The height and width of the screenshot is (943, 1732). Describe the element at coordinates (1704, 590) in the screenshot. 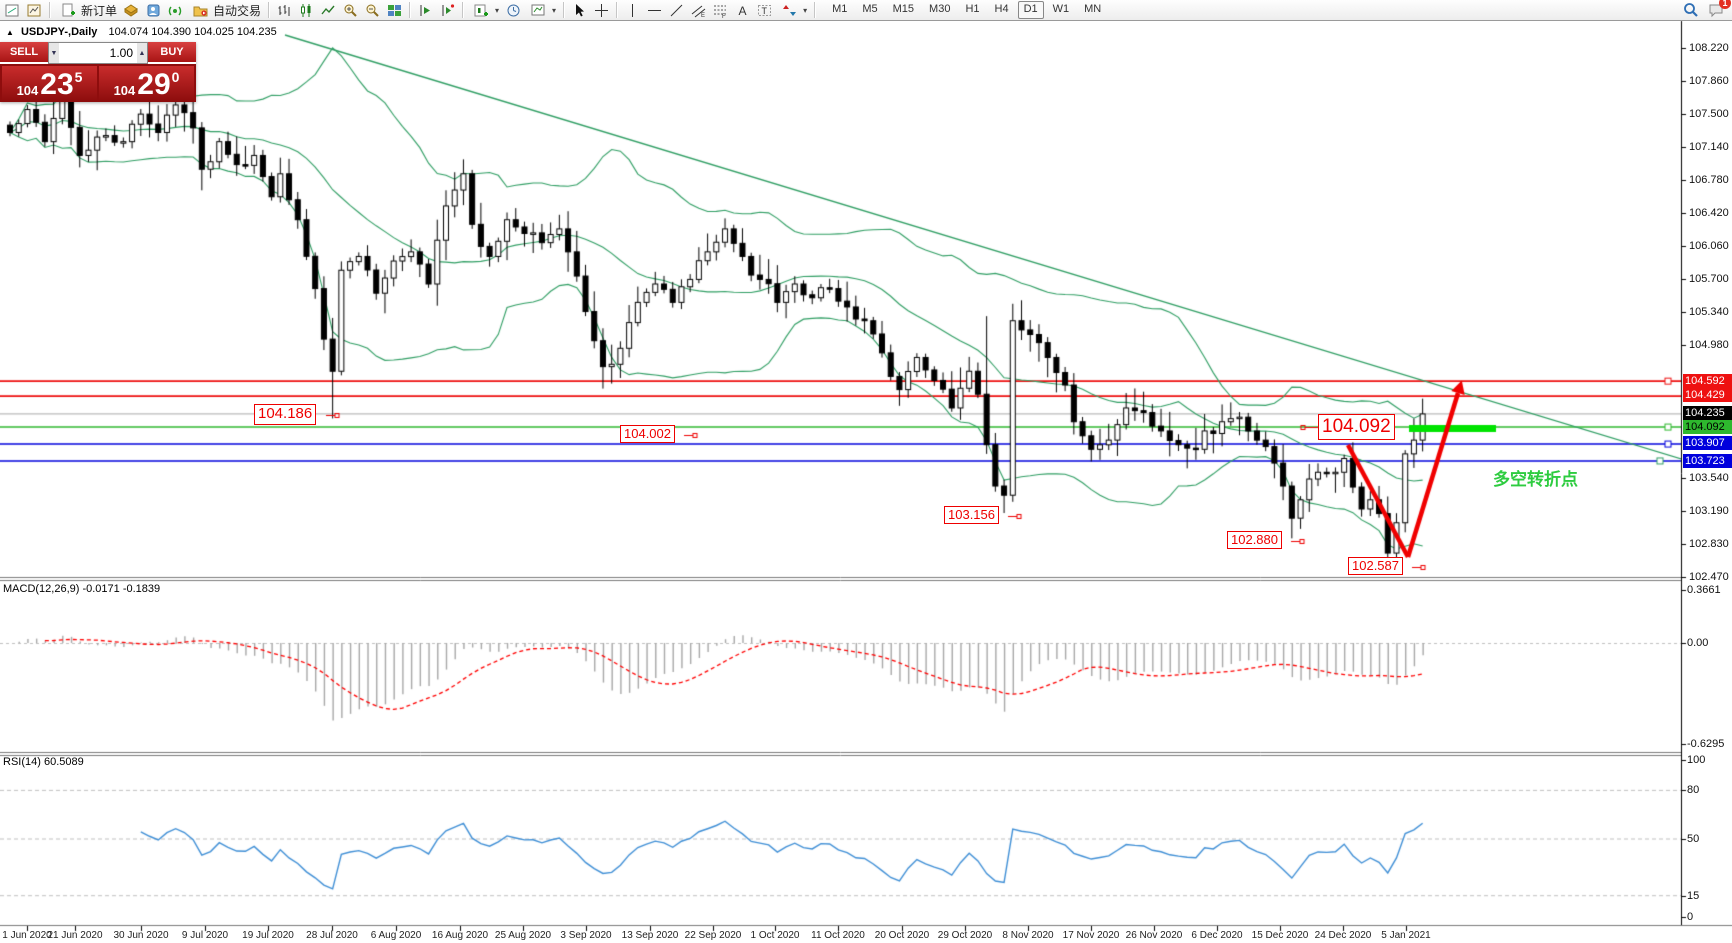

I see `macd-axis-label: 0.3661` at that location.